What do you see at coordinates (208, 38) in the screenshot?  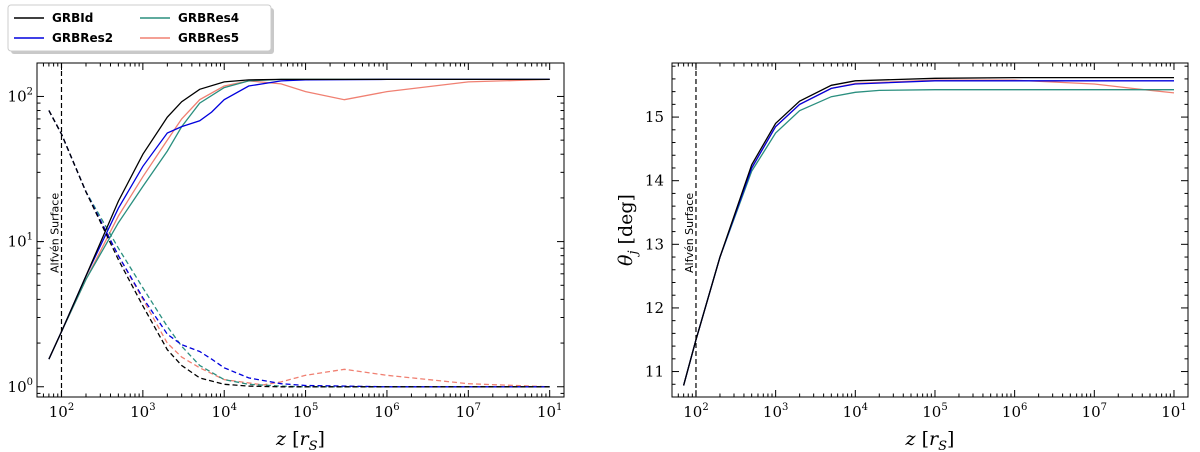 I see `legend-label-grbres5: GRBRes5` at bounding box center [208, 38].